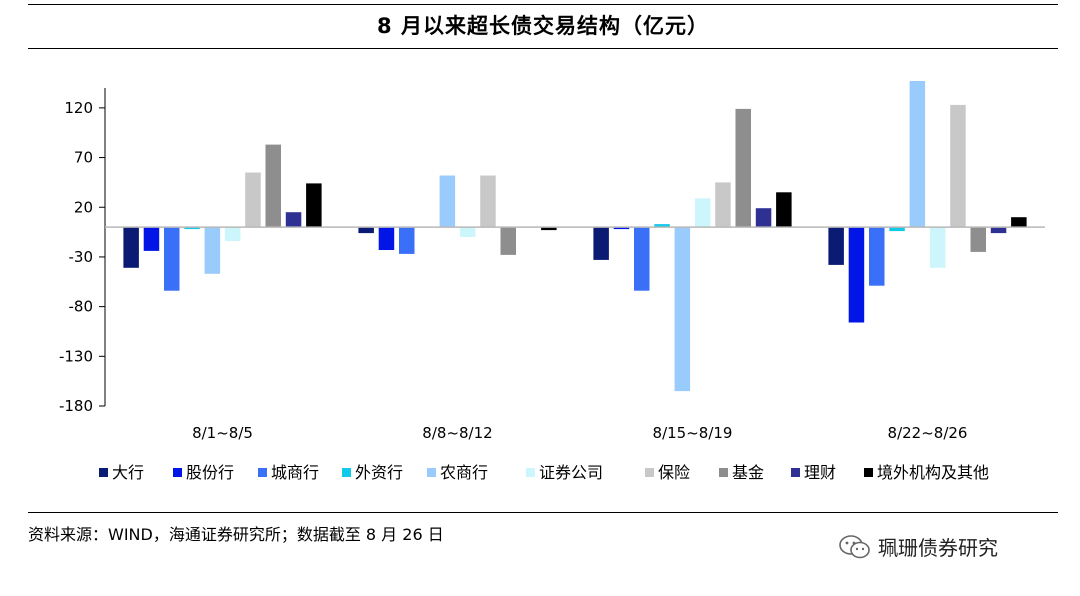  What do you see at coordinates (693, 433) in the screenshot?
I see `x-category-label: 8/15~8/19` at bounding box center [693, 433].